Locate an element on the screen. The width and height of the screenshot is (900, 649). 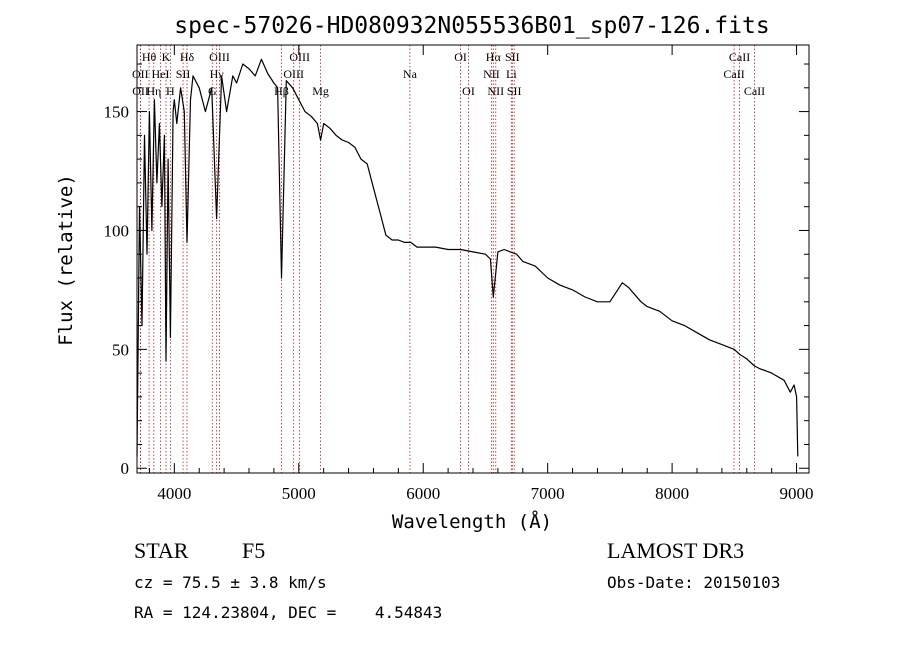
y-tick-label-0: 0 is located at coordinates (125, 468).